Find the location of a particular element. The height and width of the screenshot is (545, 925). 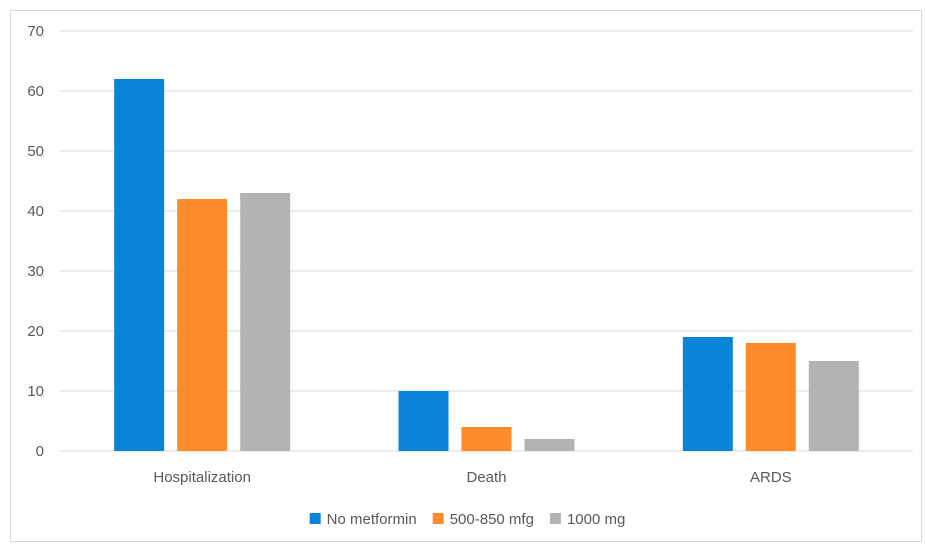

legend-label: 1000 mg is located at coordinates (596, 519).